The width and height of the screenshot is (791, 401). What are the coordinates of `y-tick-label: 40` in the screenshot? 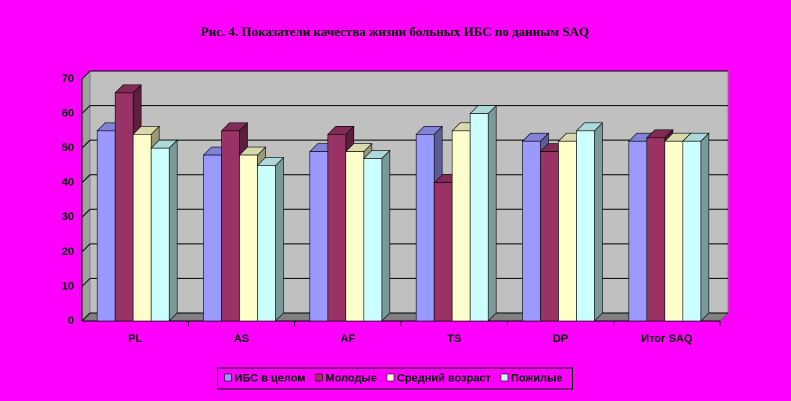 It's located at (68, 183).